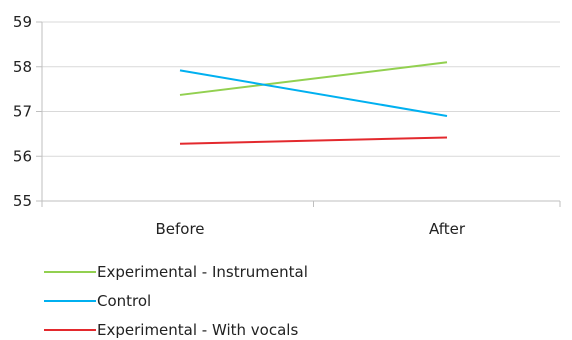  I want to click on series-lines, so click(313, 103).